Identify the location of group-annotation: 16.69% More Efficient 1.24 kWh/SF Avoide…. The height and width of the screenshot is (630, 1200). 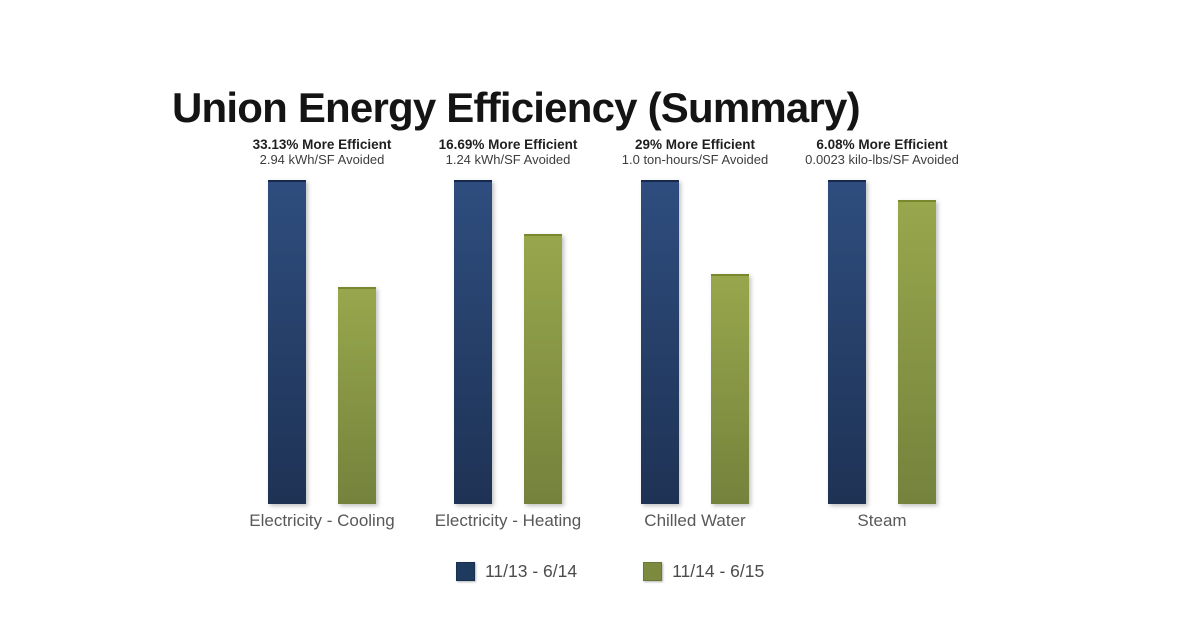
(508, 151).